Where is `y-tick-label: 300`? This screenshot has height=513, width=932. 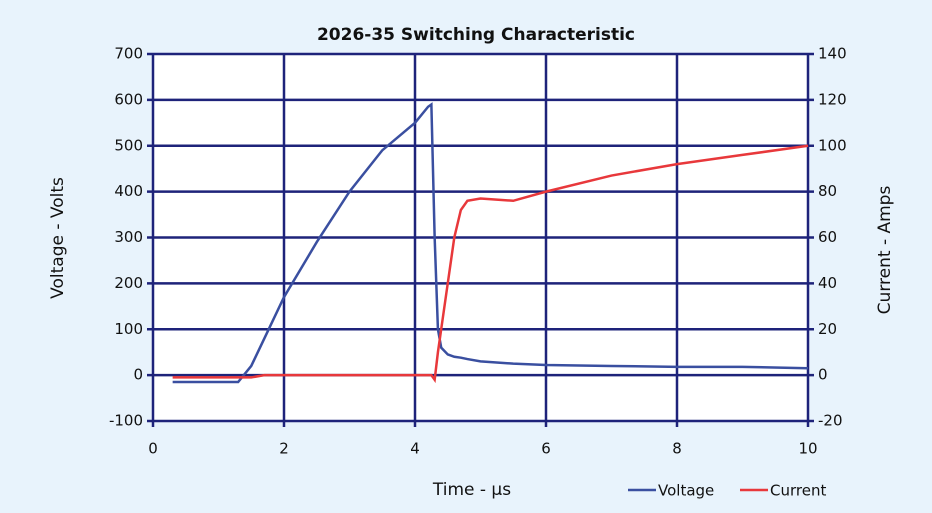
y-tick-label: 300 is located at coordinates (128, 237).